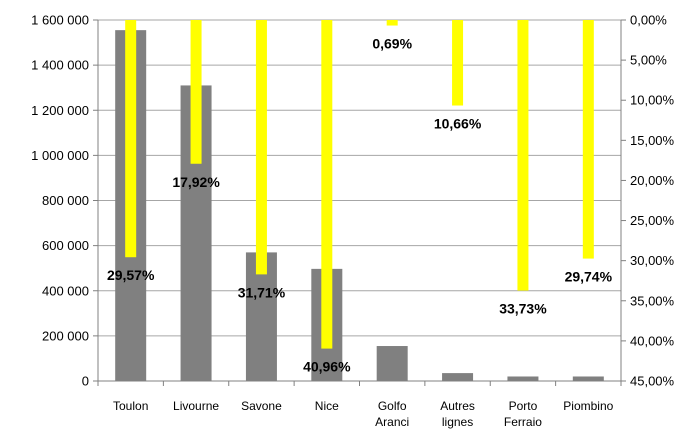  Describe the element at coordinates (648, 20) in the screenshot. I see `right-axis-tick-label: 0,00%` at that location.